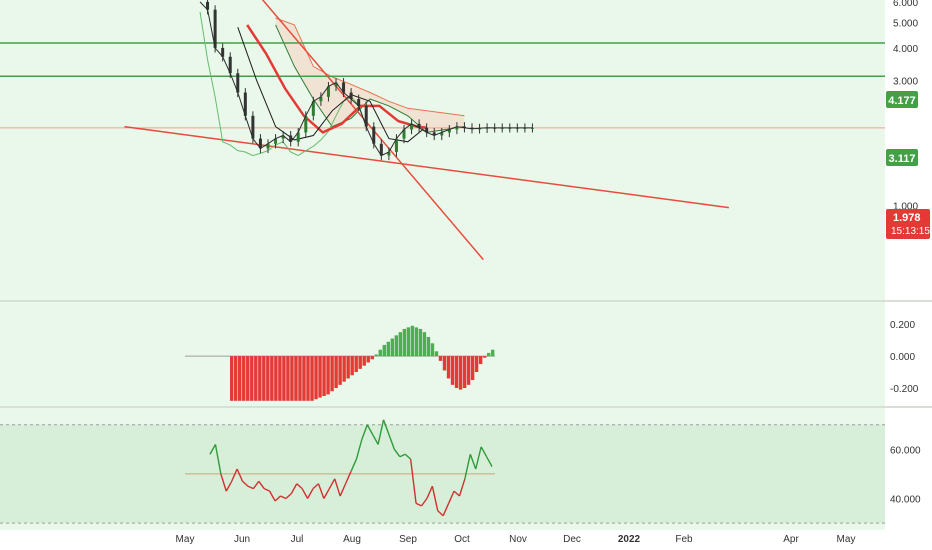 The width and height of the screenshot is (932, 550). Describe the element at coordinates (426, 167) in the screenshot. I see `support-trendline` at that location.